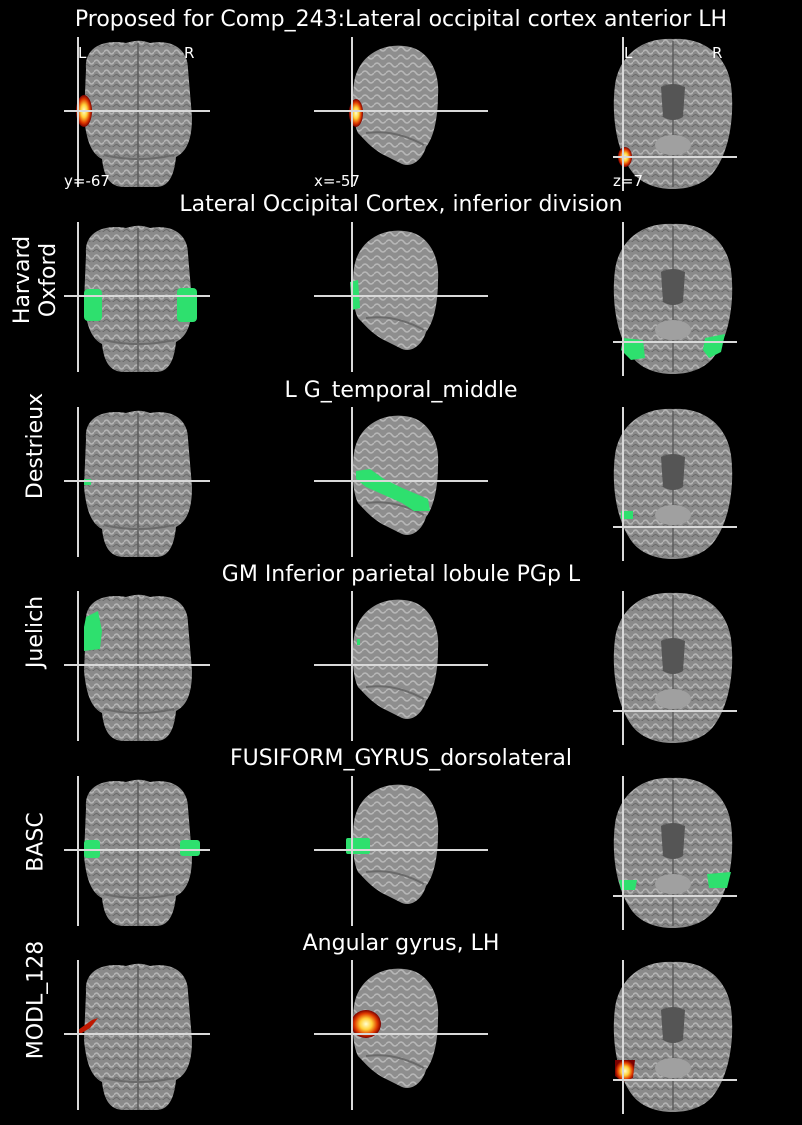 Image resolution: width=802 pixels, height=1125 pixels. Describe the element at coordinates (401, 943) in the screenshot. I see `atlas-region-title: Angular gyrus, LH` at that location.